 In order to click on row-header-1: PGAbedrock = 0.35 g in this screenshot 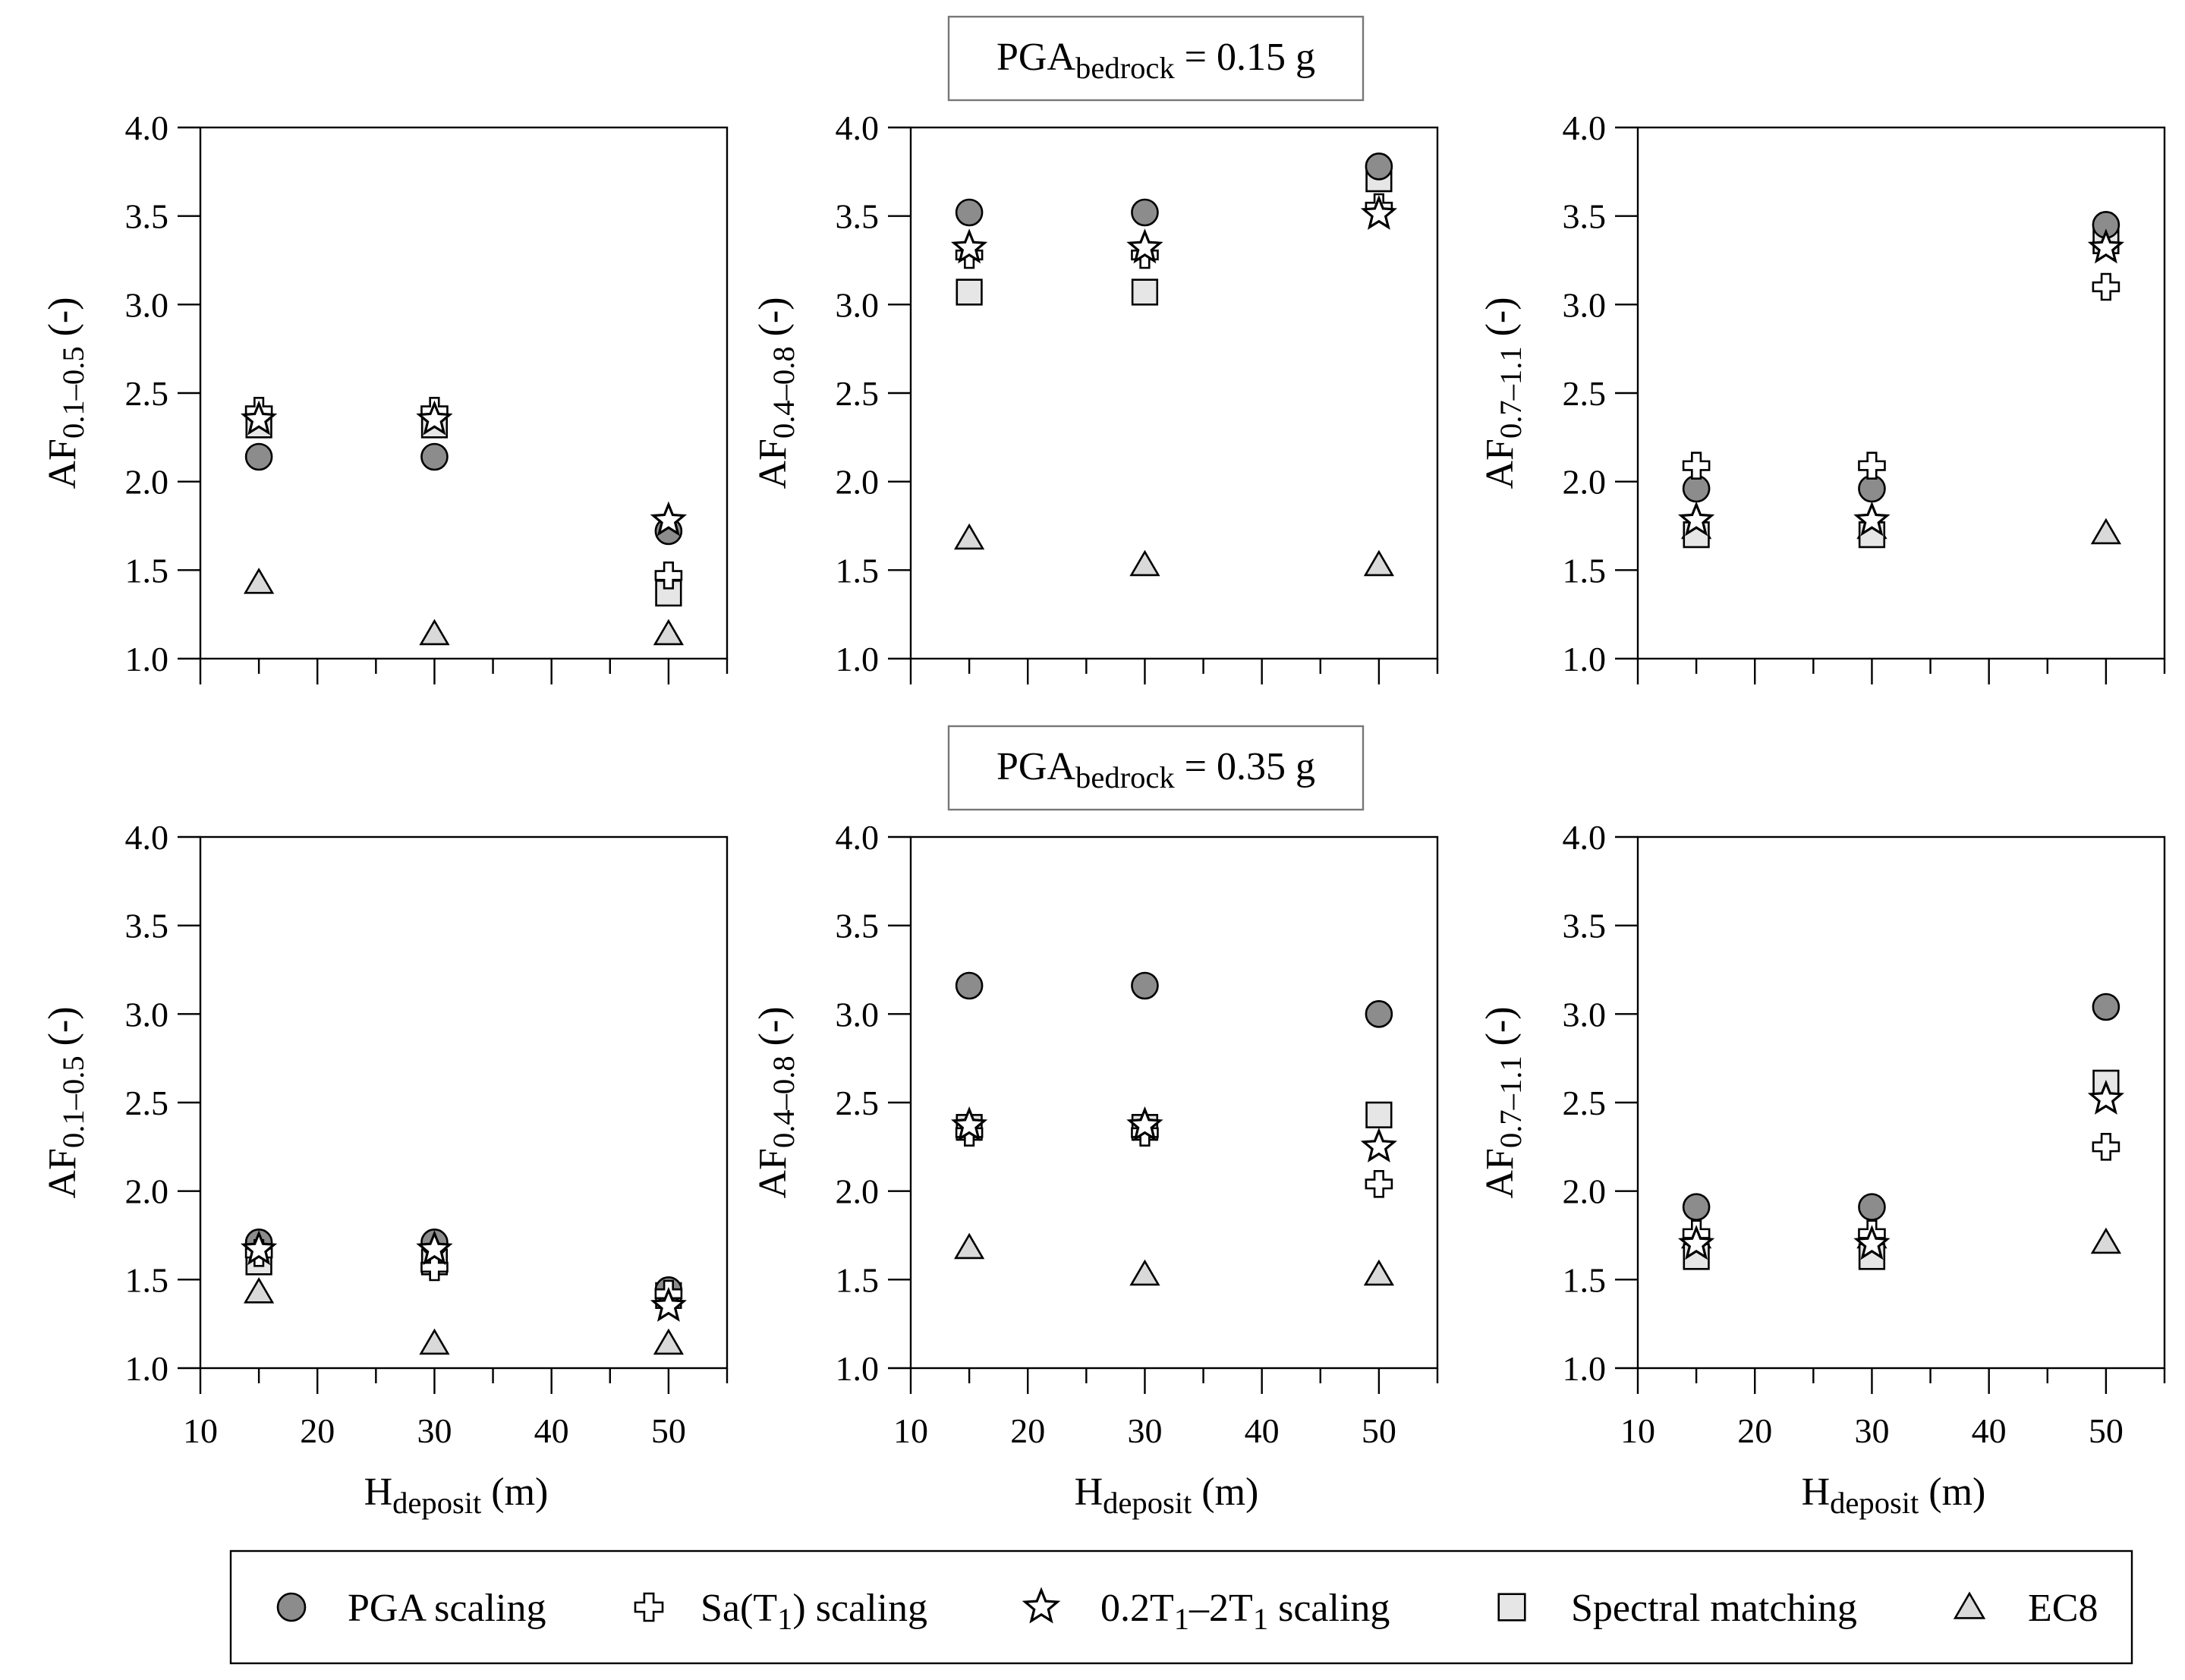, I will do `click(1156, 768)`.